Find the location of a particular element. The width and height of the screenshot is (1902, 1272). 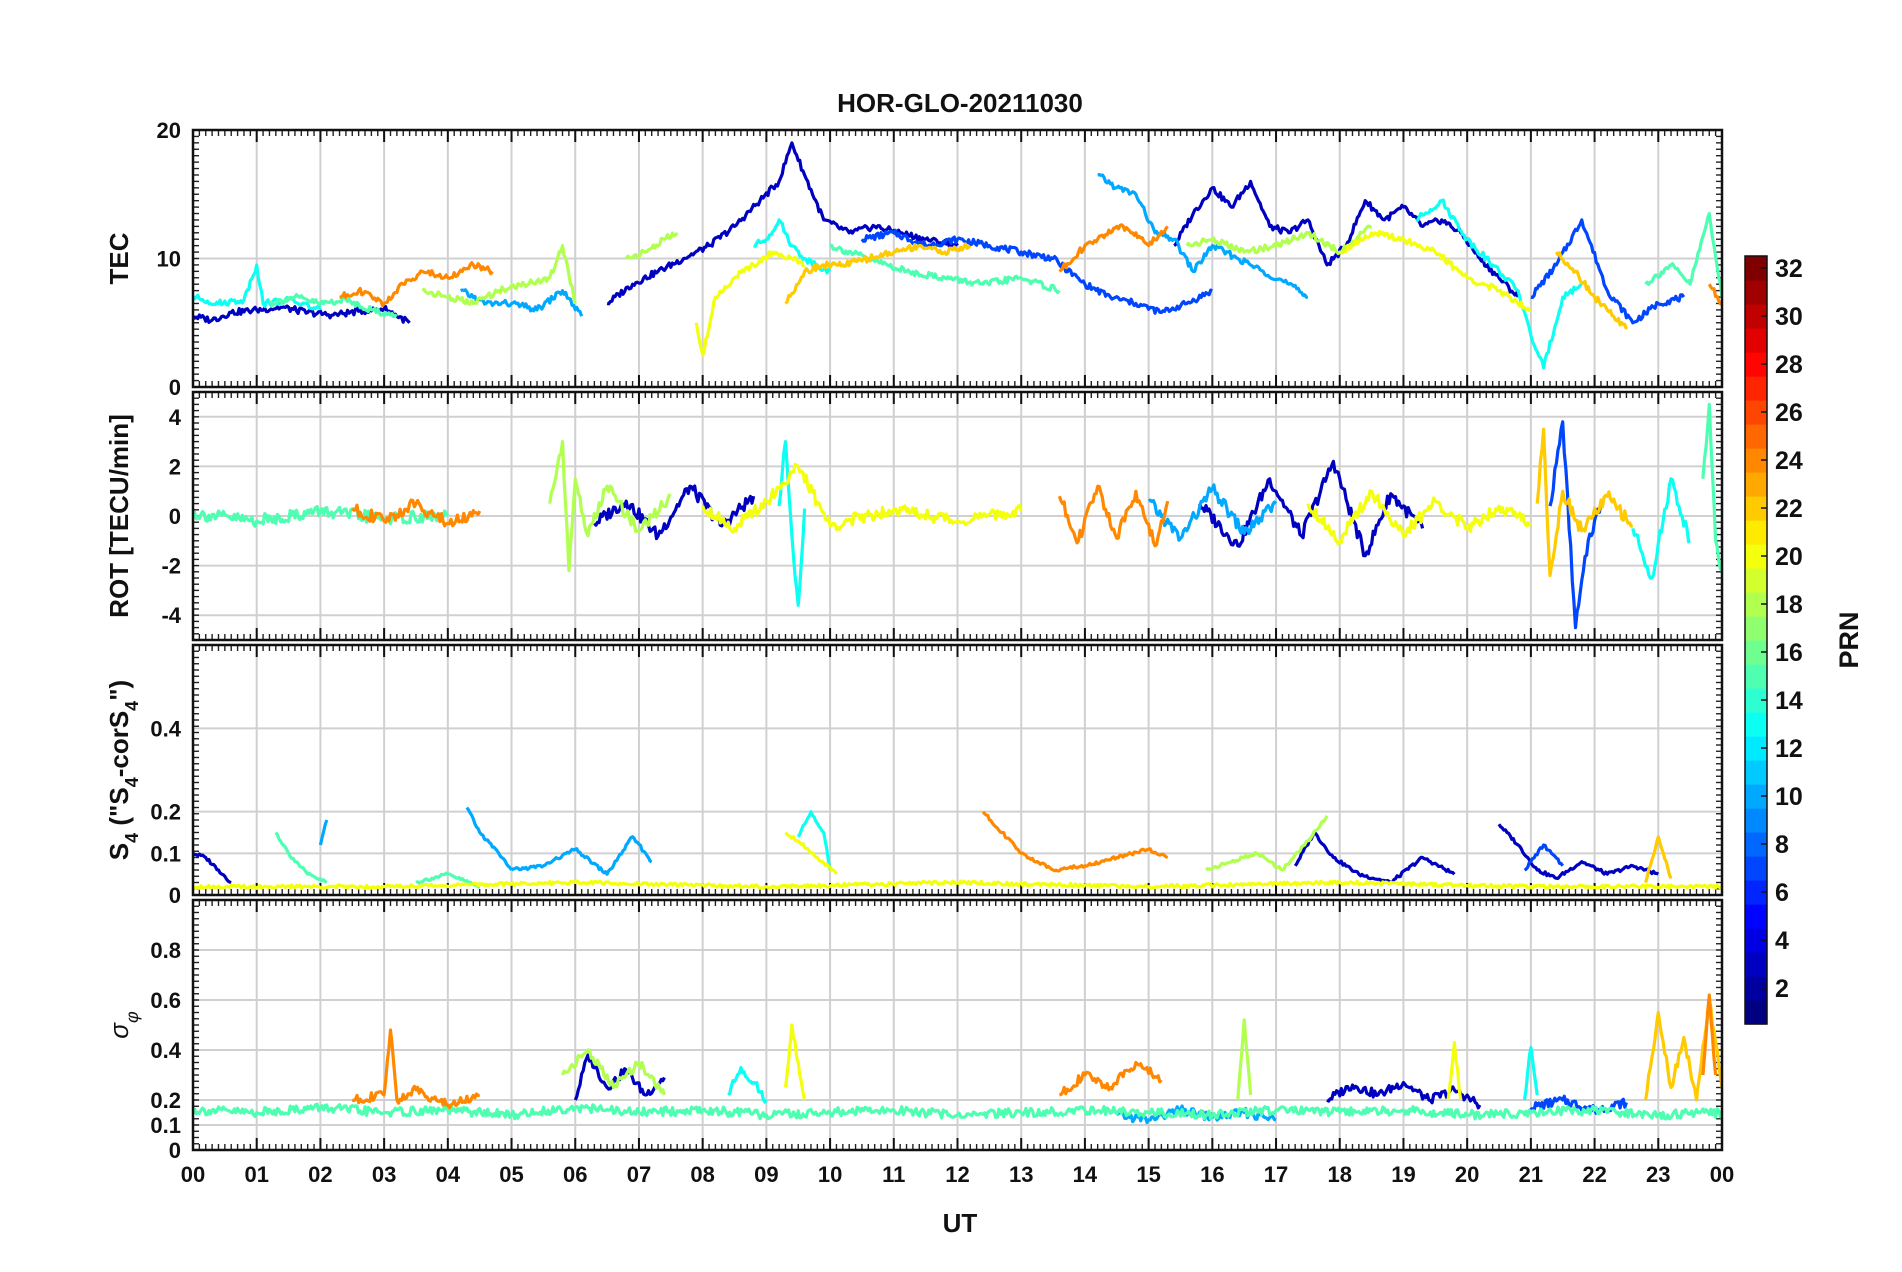

colorbar-tick-label: 30 is located at coordinates (1789, 317).